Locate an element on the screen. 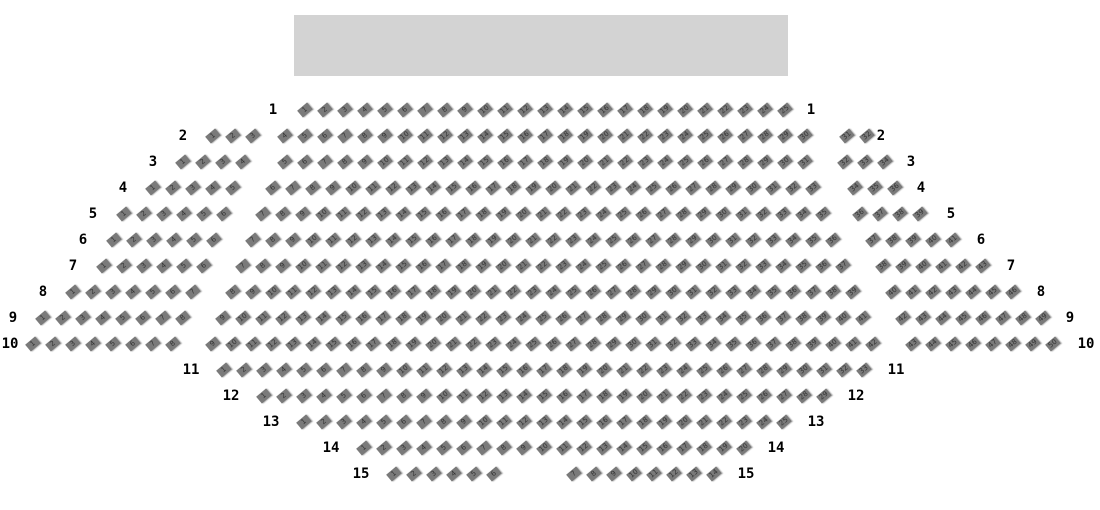  seat: 14 is located at coordinates (393, 240).